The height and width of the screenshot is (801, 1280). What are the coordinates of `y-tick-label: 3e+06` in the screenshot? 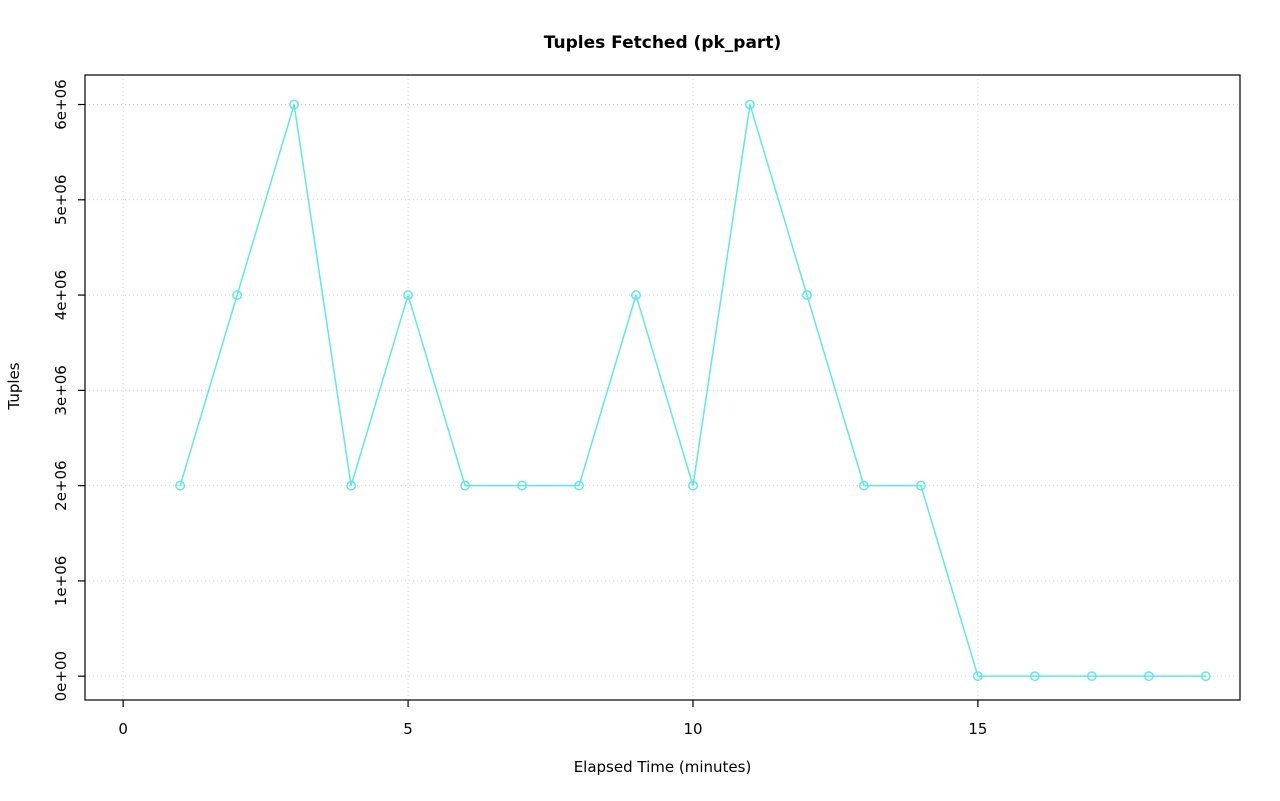 It's located at (61, 390).